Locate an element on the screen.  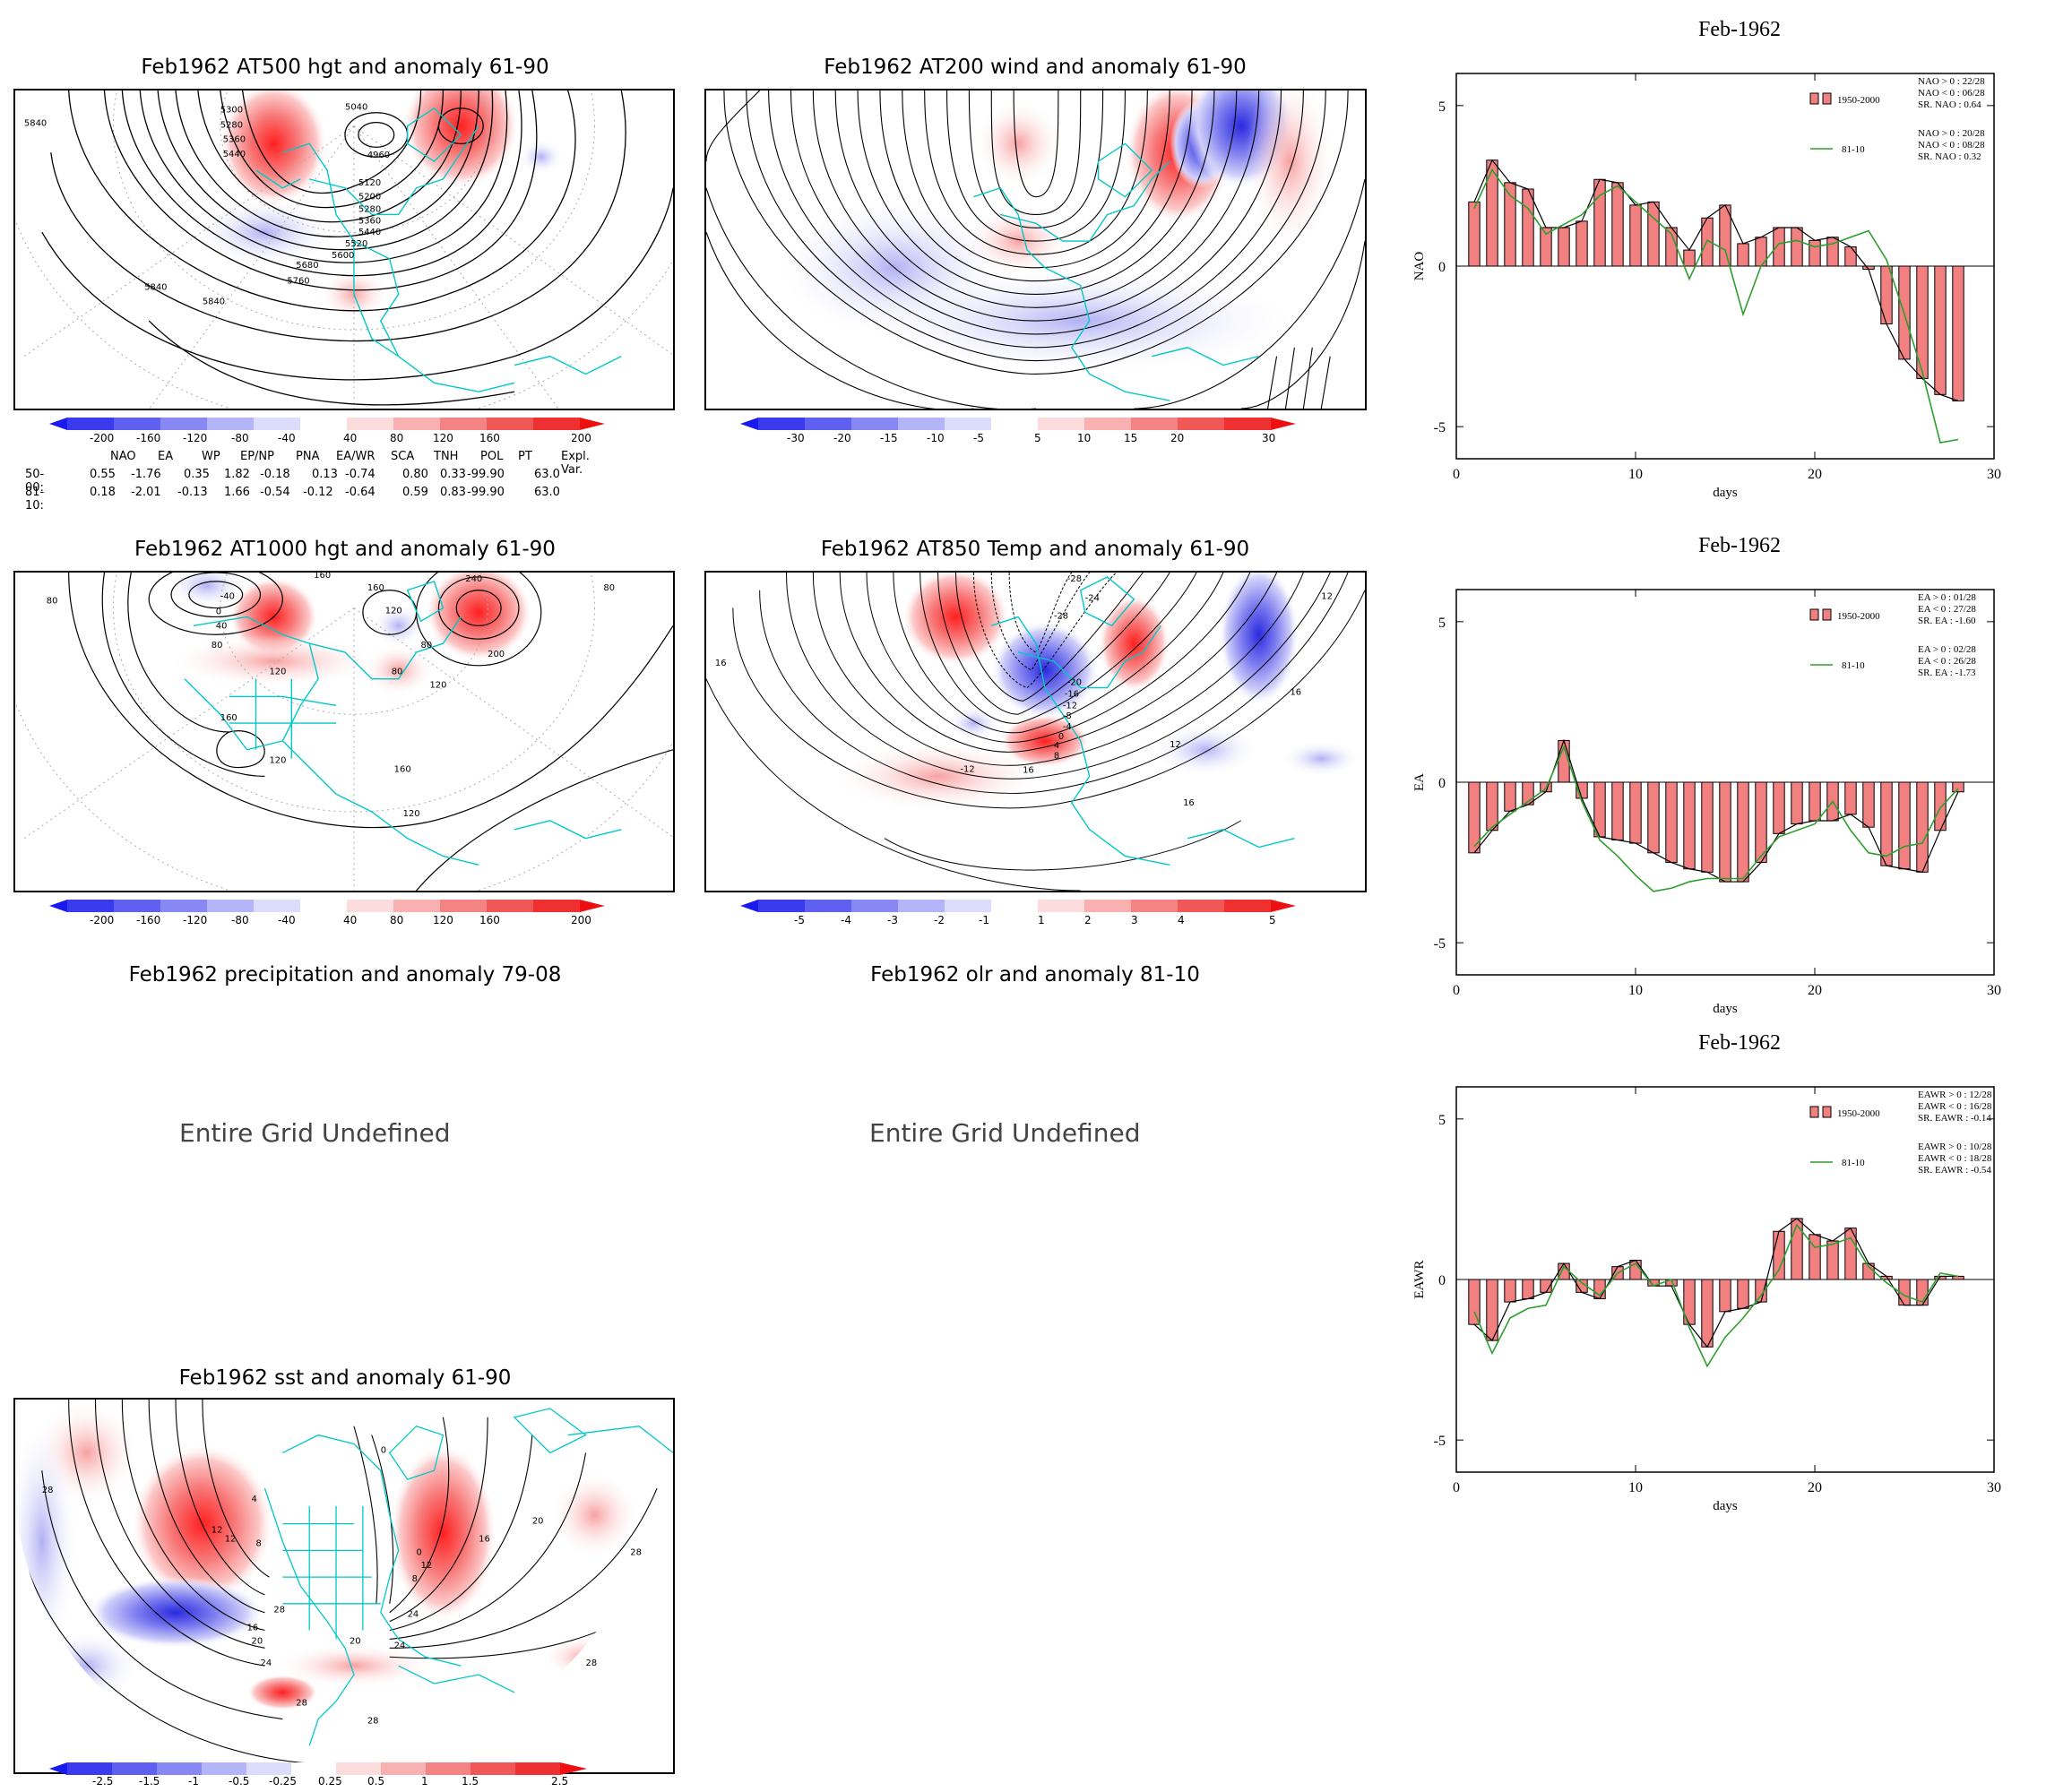
contour-label: 40 is located at coordinates (222, 626).